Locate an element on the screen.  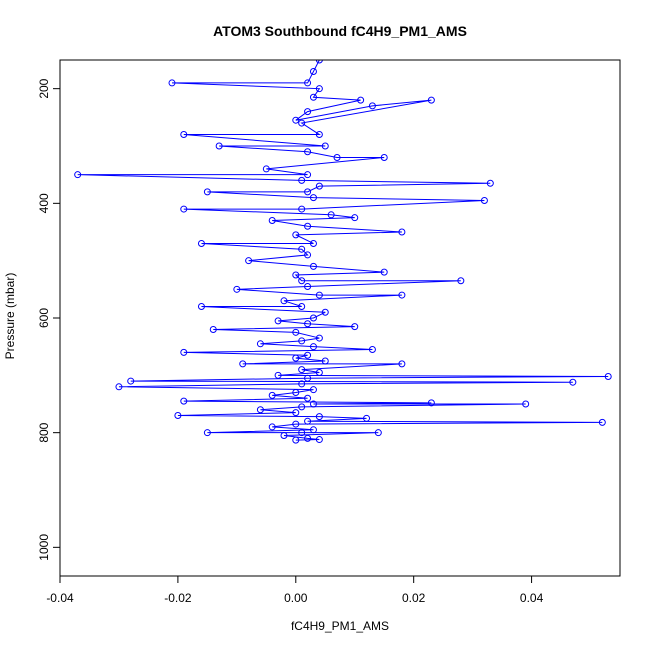
y-axis-label: Pressure (mbar) is located at coordinates (10, 316).